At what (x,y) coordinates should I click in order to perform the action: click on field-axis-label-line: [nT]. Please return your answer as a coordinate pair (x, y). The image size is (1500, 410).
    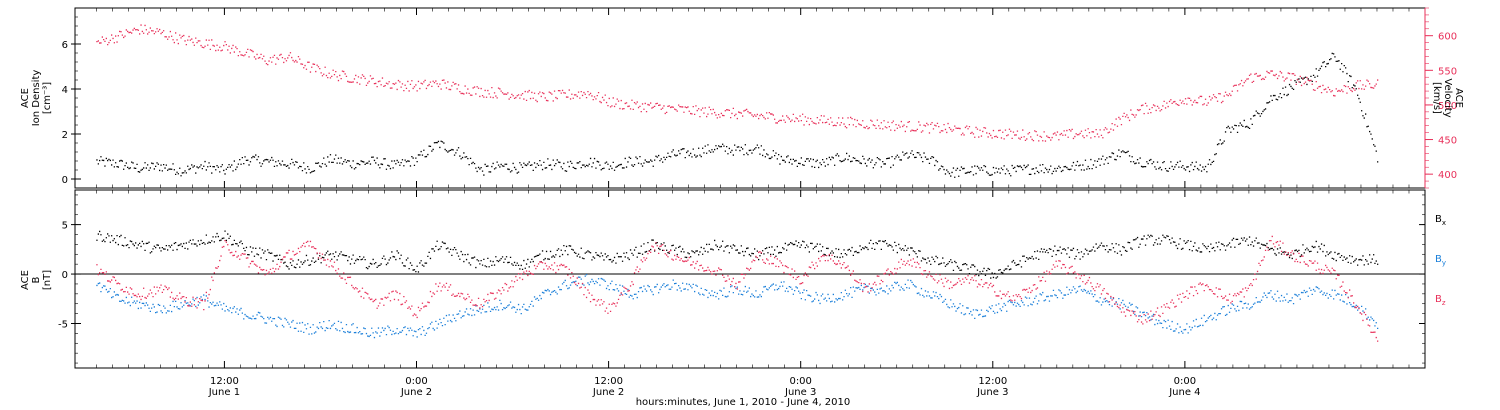
    Looking at the image, I should click on (47, 280).